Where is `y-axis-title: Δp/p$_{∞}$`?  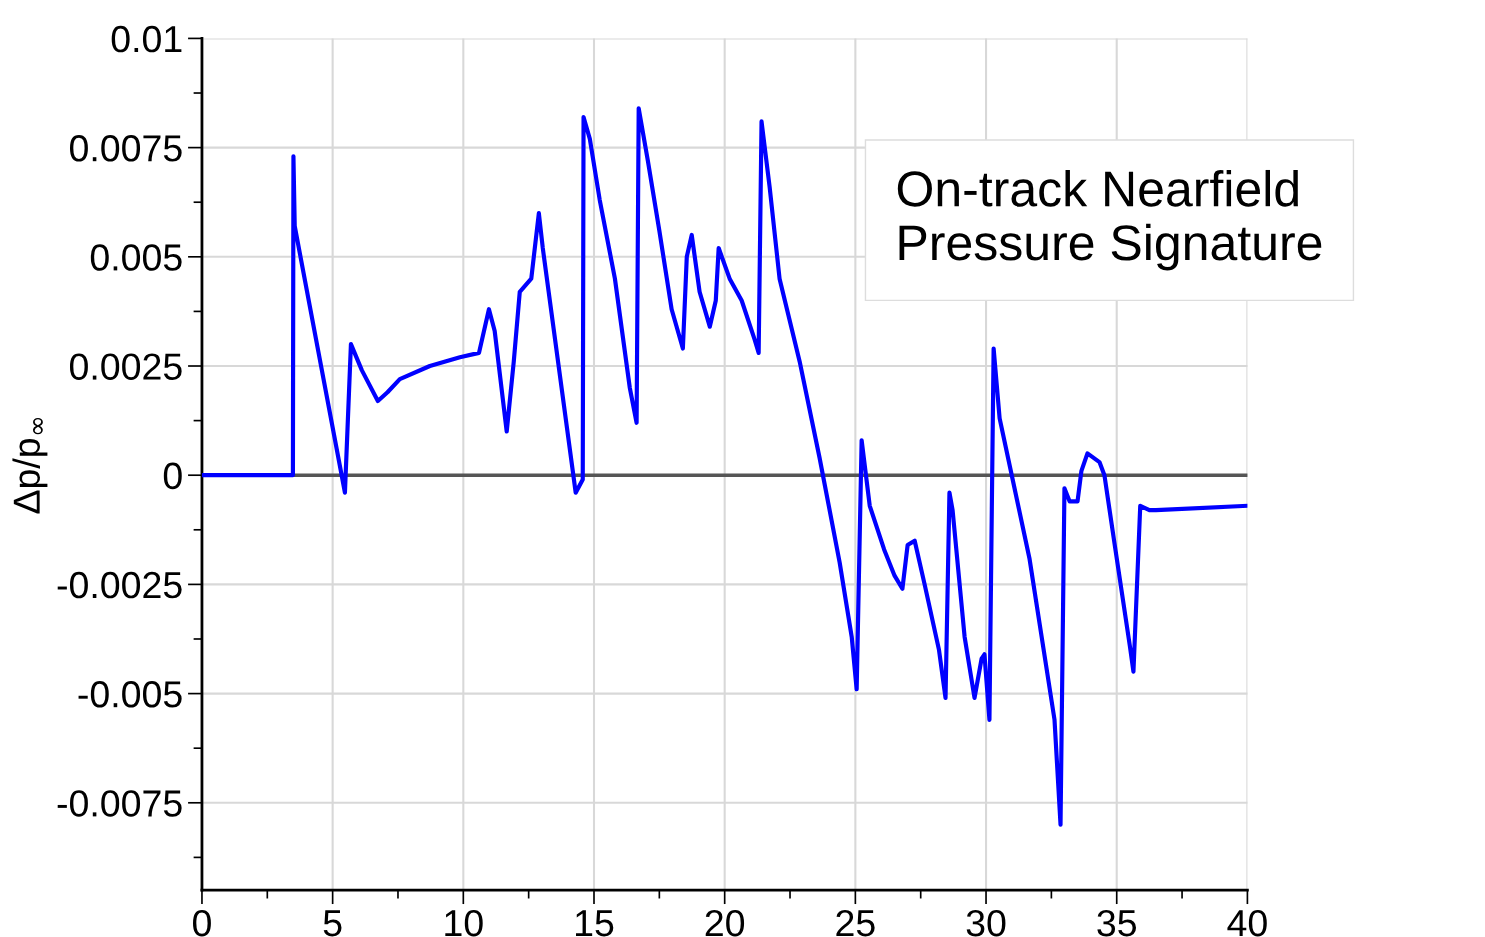 y-axis-title: Δp/p$_{∞}$ is located at coordinates (30, 465).